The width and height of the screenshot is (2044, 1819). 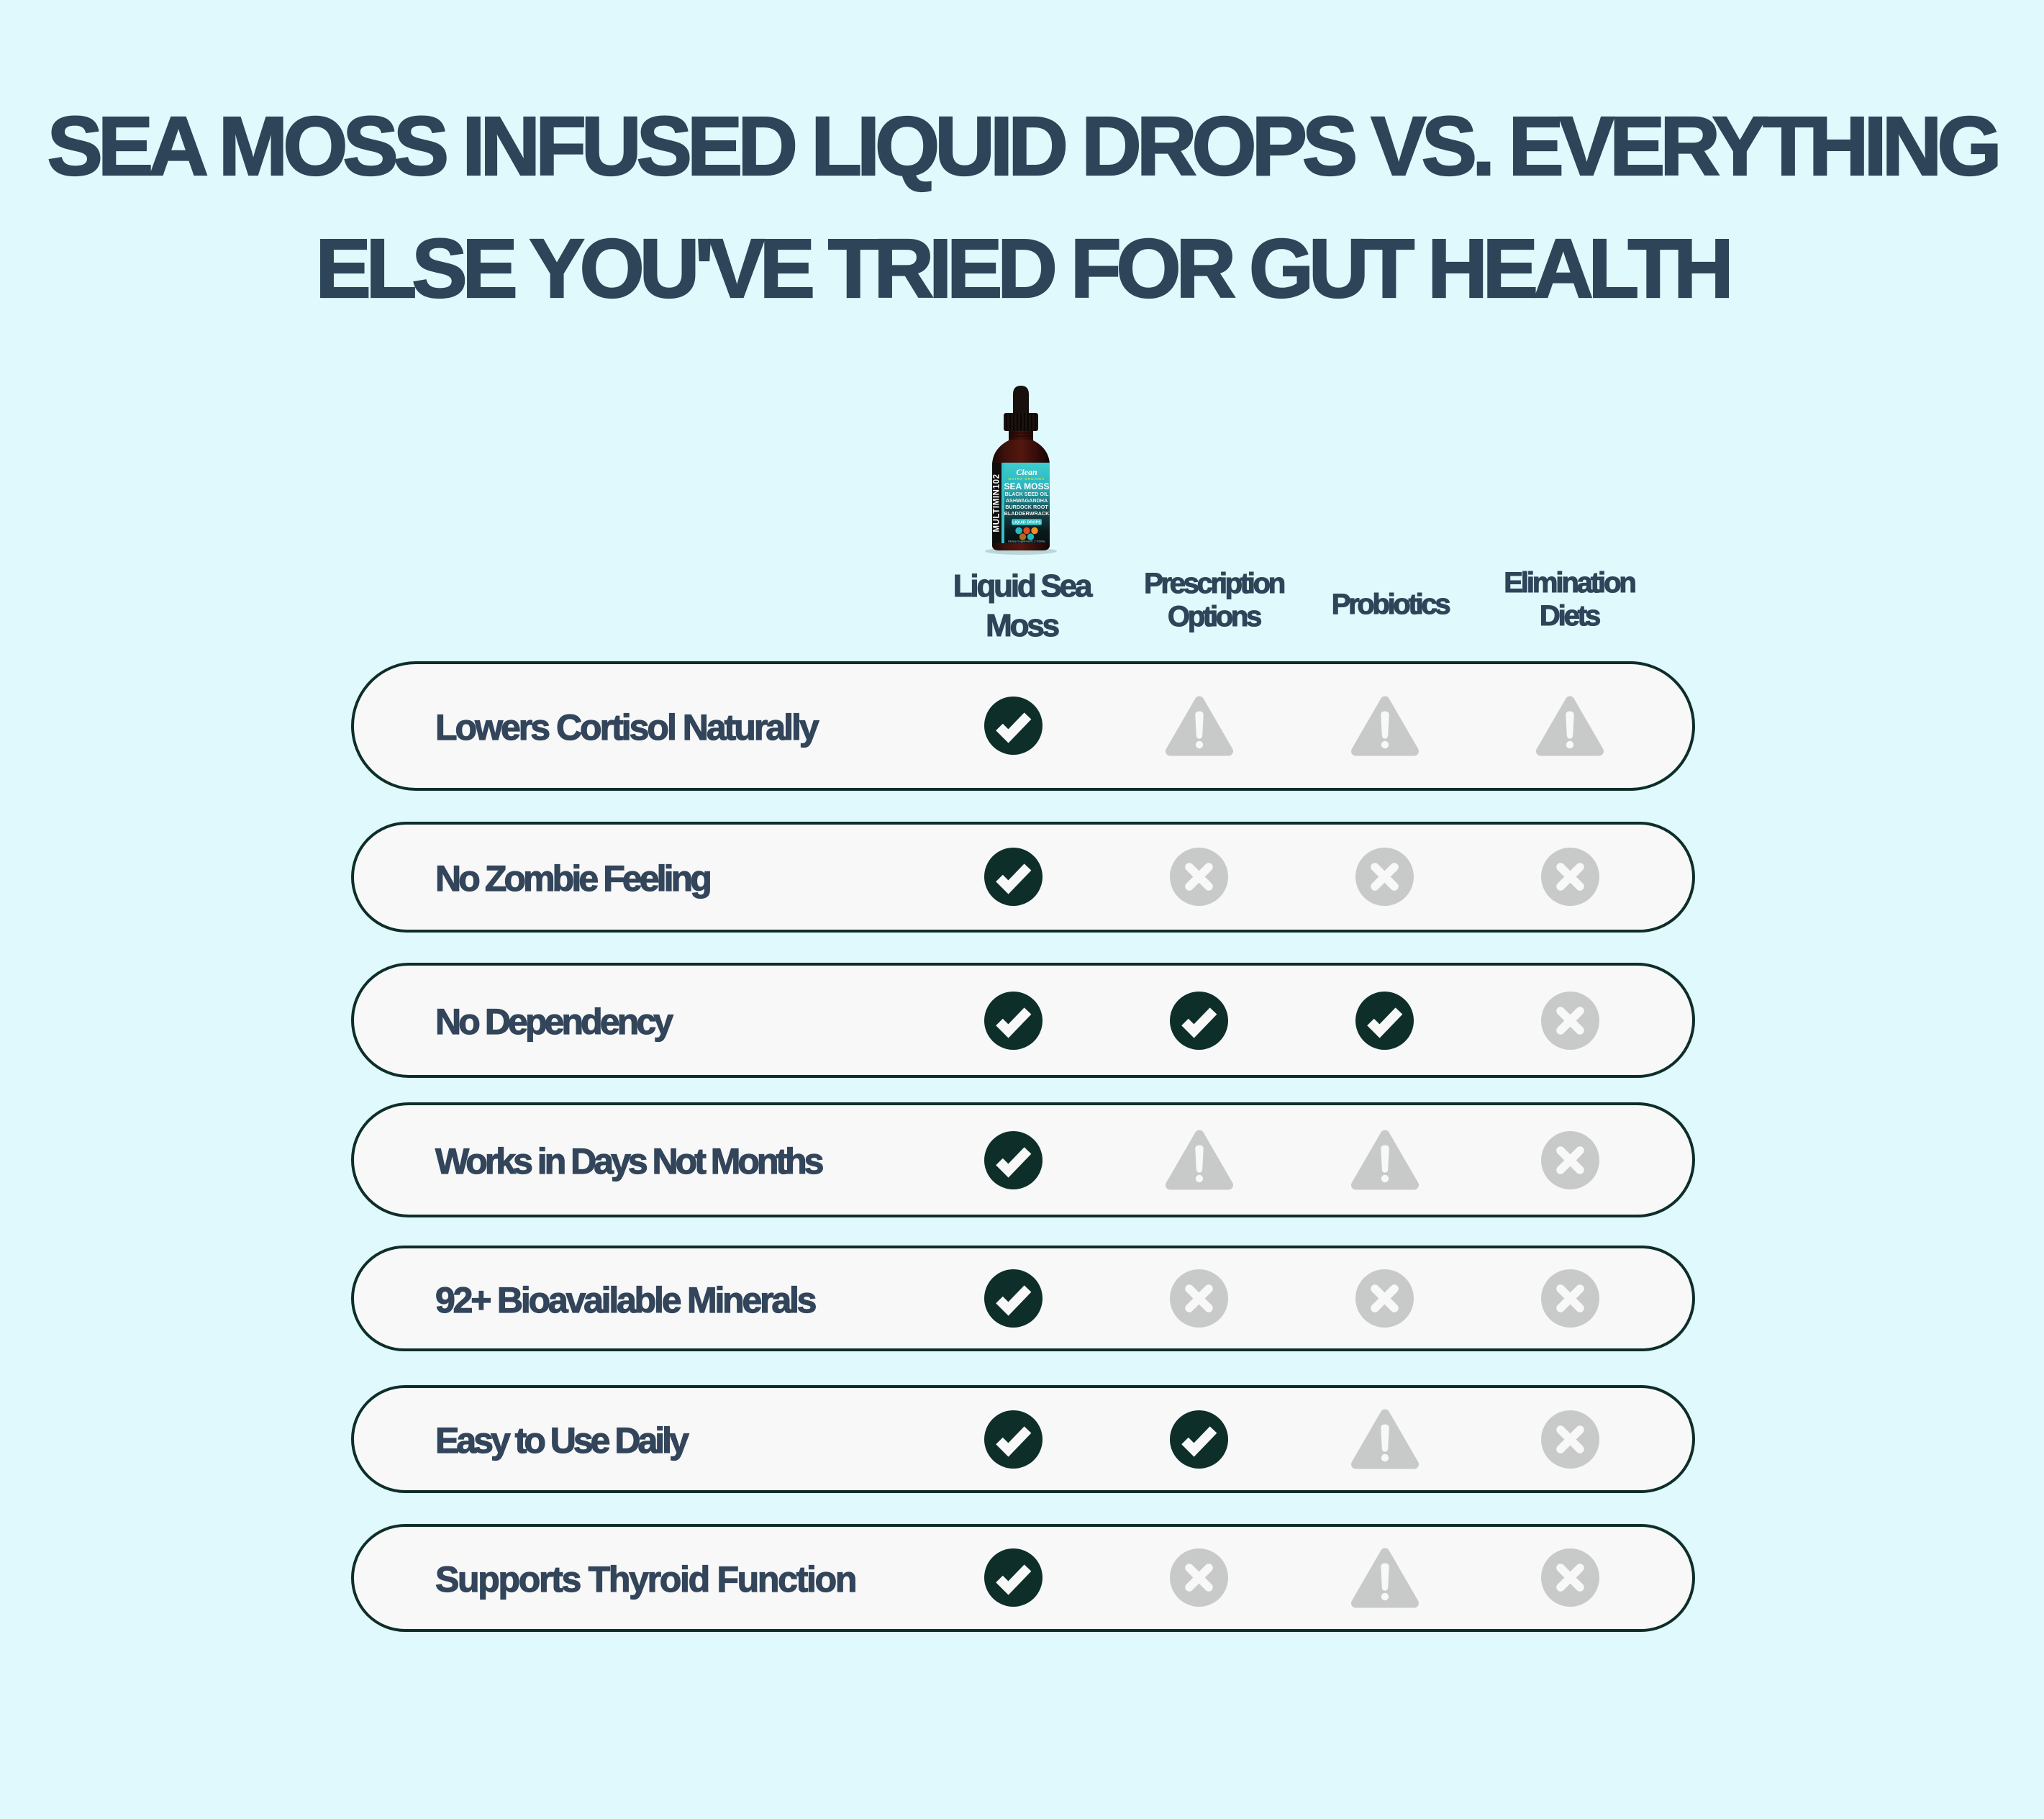 What do you see at coordinates (1027, 500) in the screenshot?
I see `svg-text: ASHWAGANDHA` at bounding box center [1027, 500].